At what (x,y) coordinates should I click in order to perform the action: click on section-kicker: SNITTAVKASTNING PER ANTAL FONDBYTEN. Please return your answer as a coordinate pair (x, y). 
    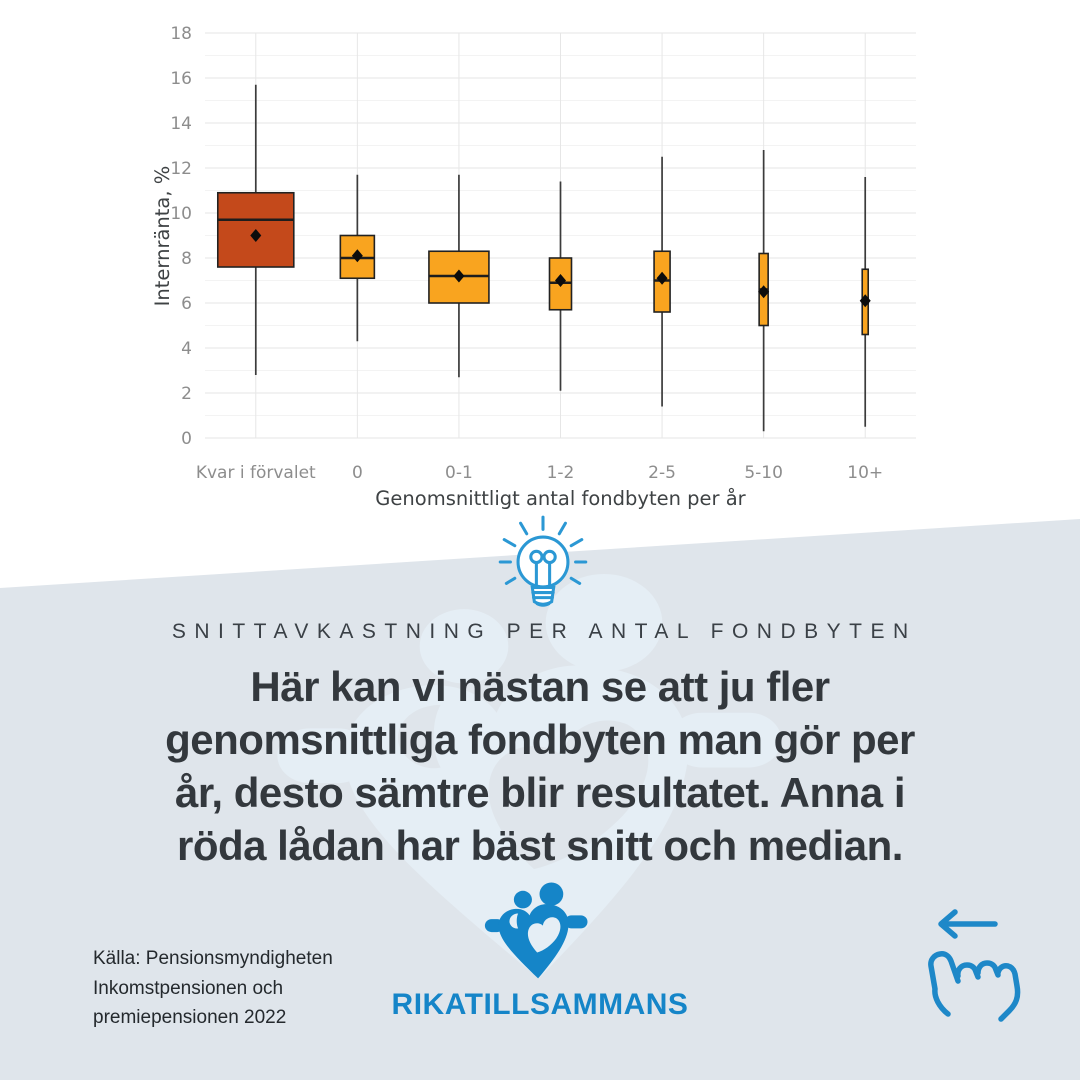
    Looking at the image, I should click on (544, 631).